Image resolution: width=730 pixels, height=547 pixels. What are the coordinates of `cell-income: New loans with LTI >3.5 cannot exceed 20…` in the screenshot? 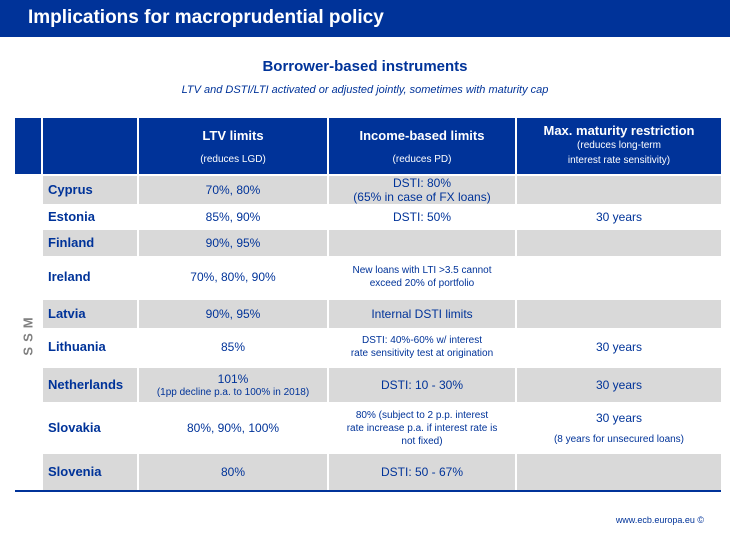 It's located at (422, 277).